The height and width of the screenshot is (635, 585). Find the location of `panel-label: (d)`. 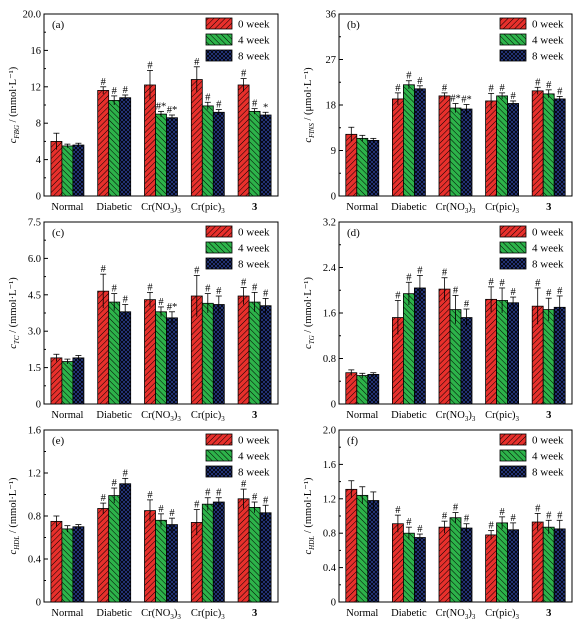

panel-label: (d) is located at coordinates (353, 233).